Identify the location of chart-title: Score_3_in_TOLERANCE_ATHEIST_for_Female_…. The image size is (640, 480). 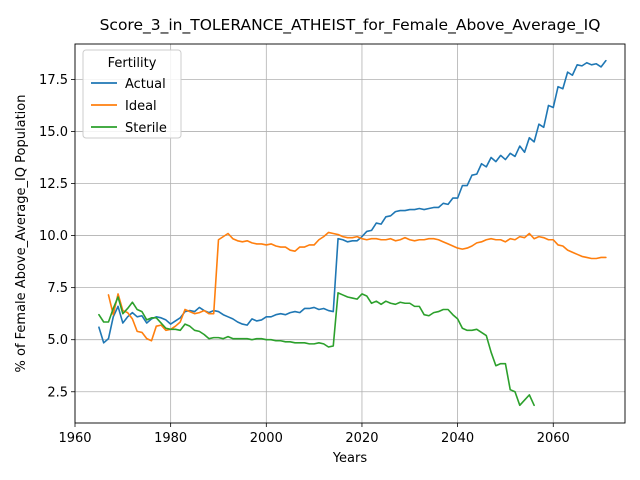
(350, 25).